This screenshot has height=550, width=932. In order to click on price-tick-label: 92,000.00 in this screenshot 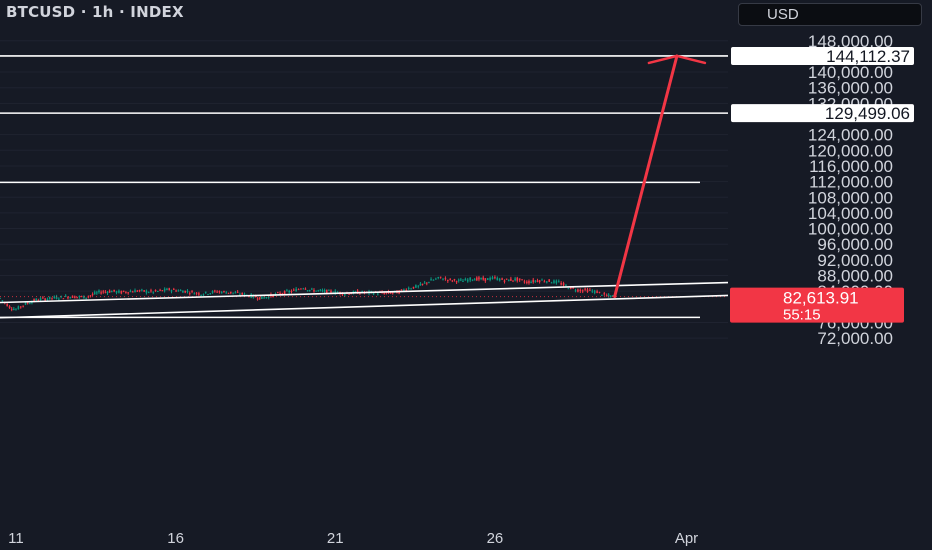, I will do `click(855, 260)`.